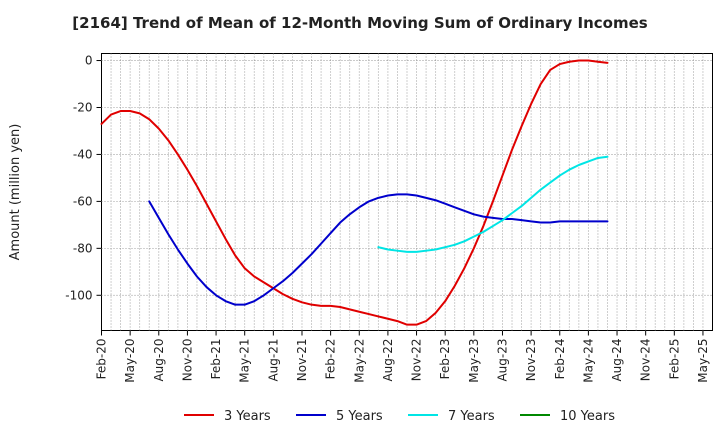 This screenshot has height=440, width=720. What do you see at coordinates (102, 359) in the screenshot?
I see `x-tick-label: Feb-20` at bounding box center [102, 359].